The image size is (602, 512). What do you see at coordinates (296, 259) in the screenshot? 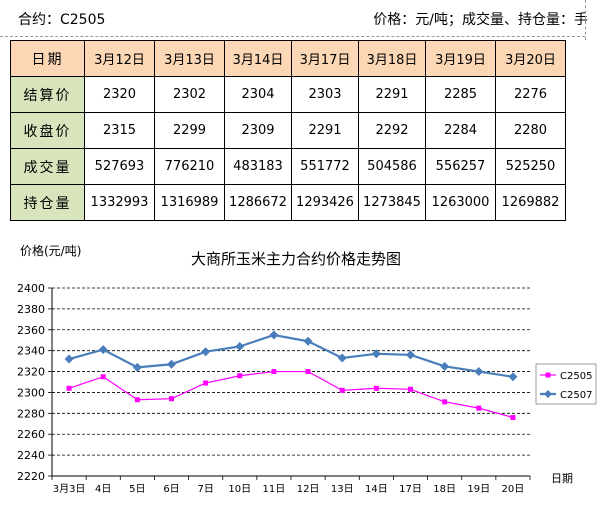
I see `chart-title: 大商所玉米主力合约价格走势图` at bounding box center [296, 259].